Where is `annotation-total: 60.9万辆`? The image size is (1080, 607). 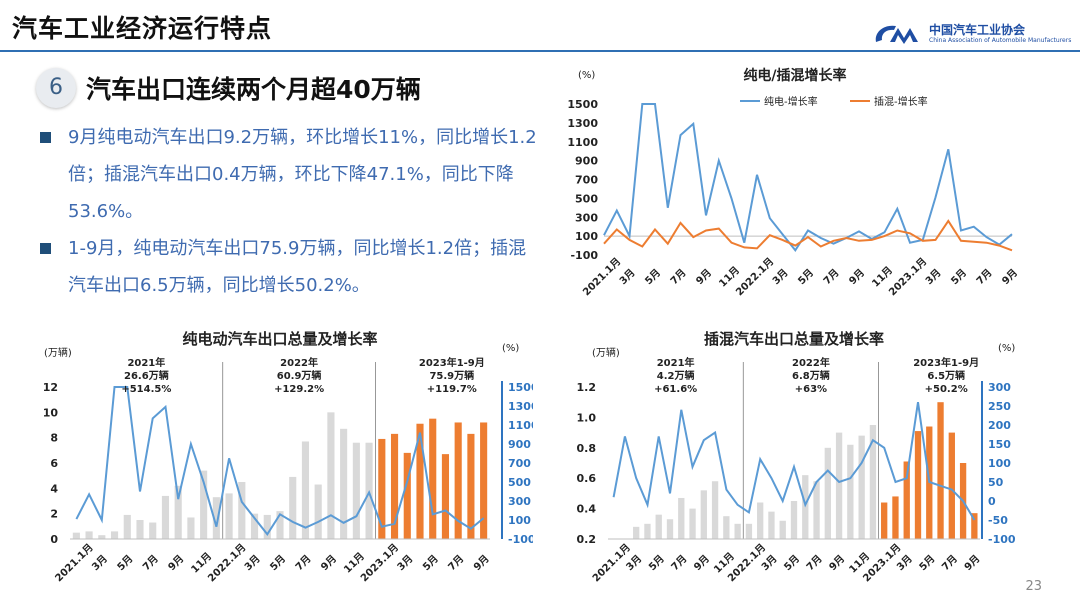
annotation-total: 60.9万辆 is located at coordinates (299, 375).